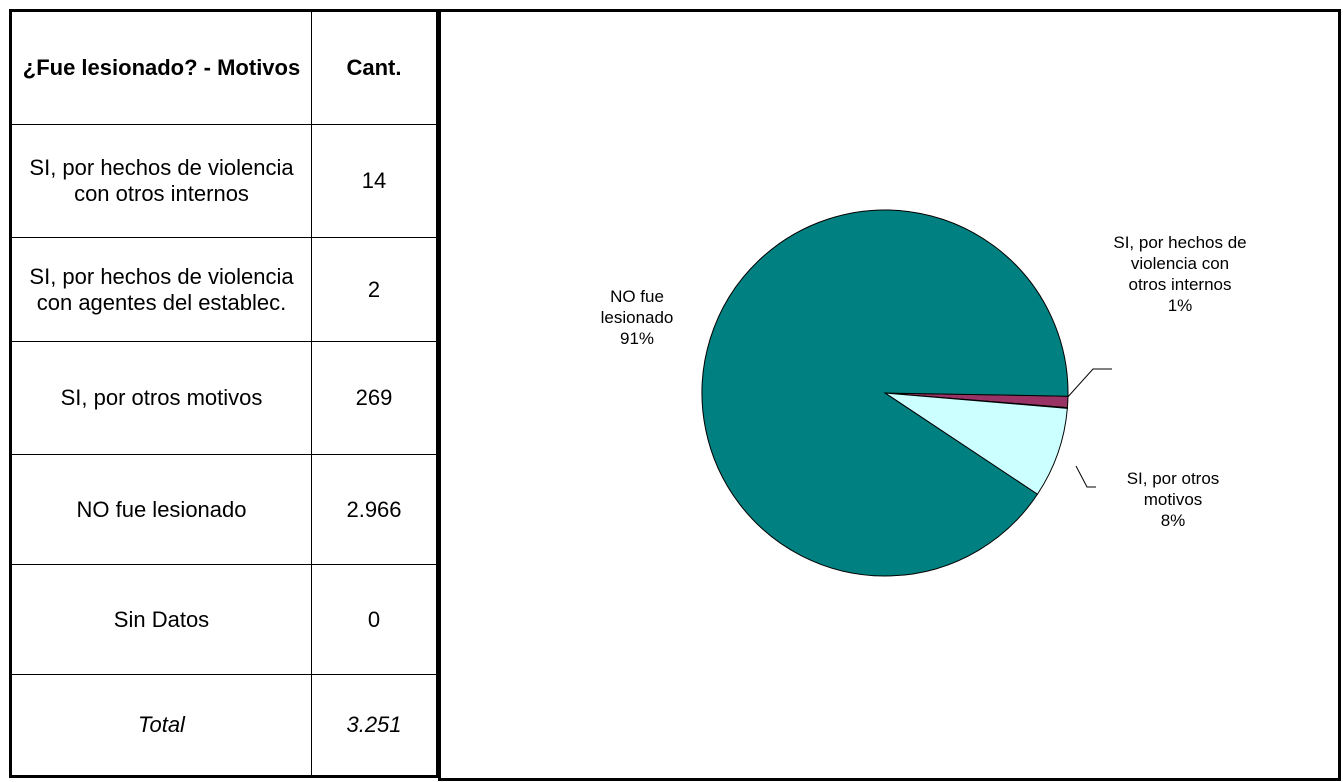  I want to click on cell: 14, so click(374, 181).